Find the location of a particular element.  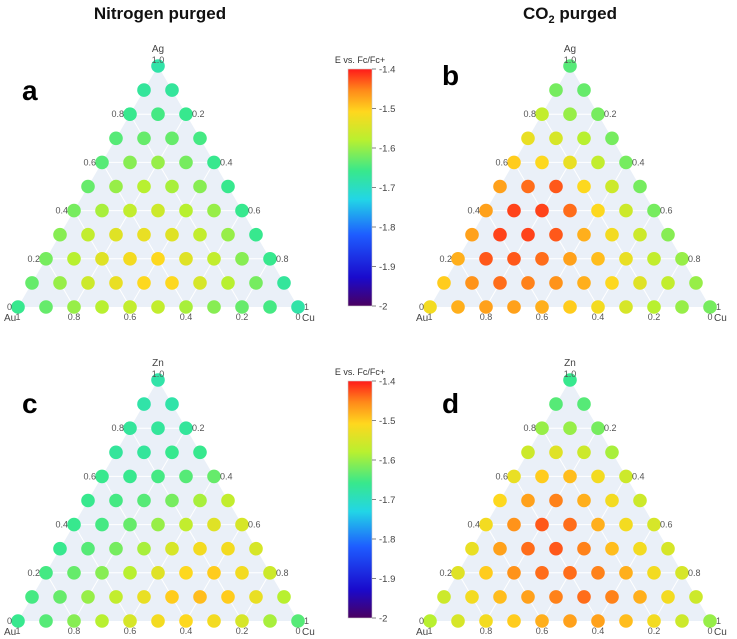

axis-tick-label: 0.2 is located at coordinates (198, 428).